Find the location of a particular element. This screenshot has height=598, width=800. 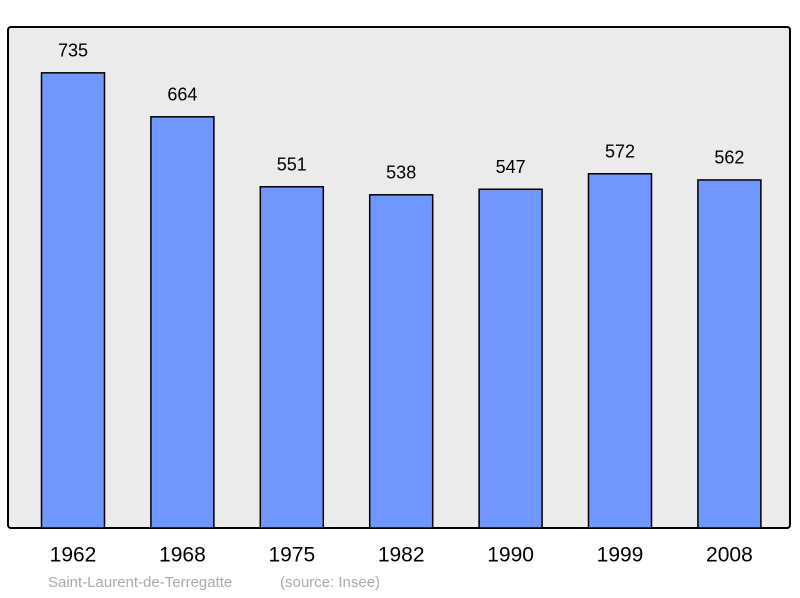

x-tick-label: 2008 is located at coordinates (729, 555).